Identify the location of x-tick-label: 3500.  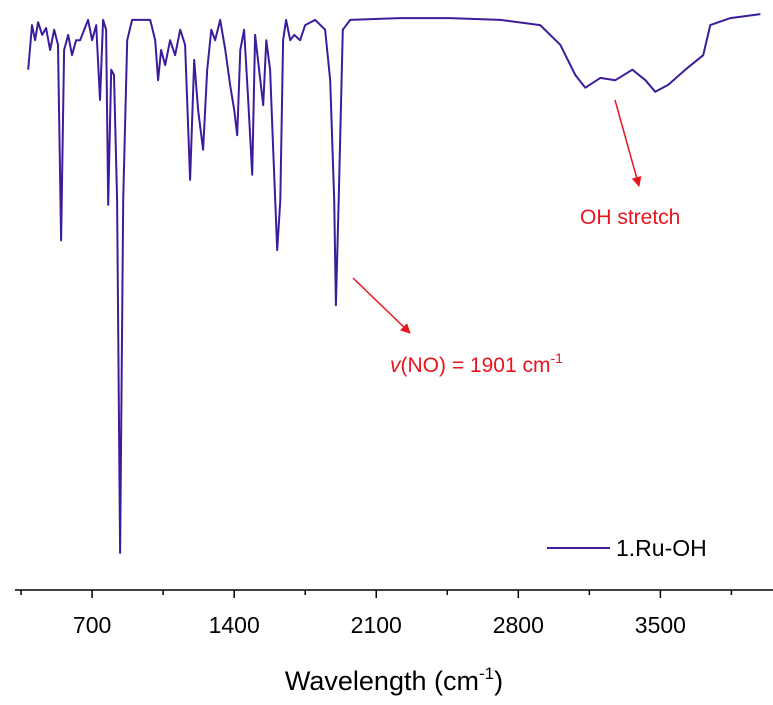
(660, 625).